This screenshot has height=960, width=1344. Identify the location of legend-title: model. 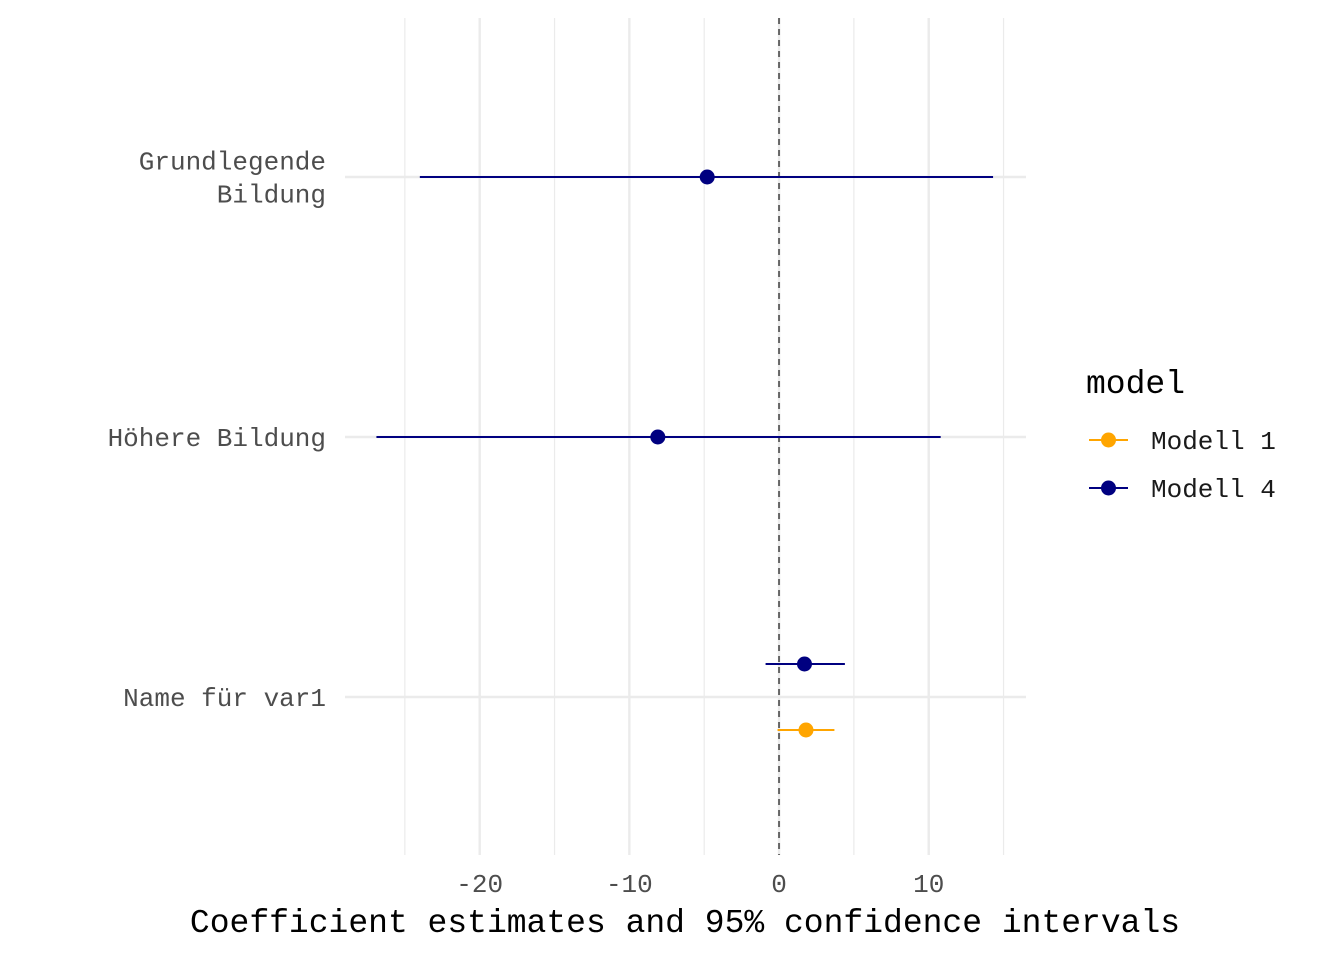
(1135, 384).